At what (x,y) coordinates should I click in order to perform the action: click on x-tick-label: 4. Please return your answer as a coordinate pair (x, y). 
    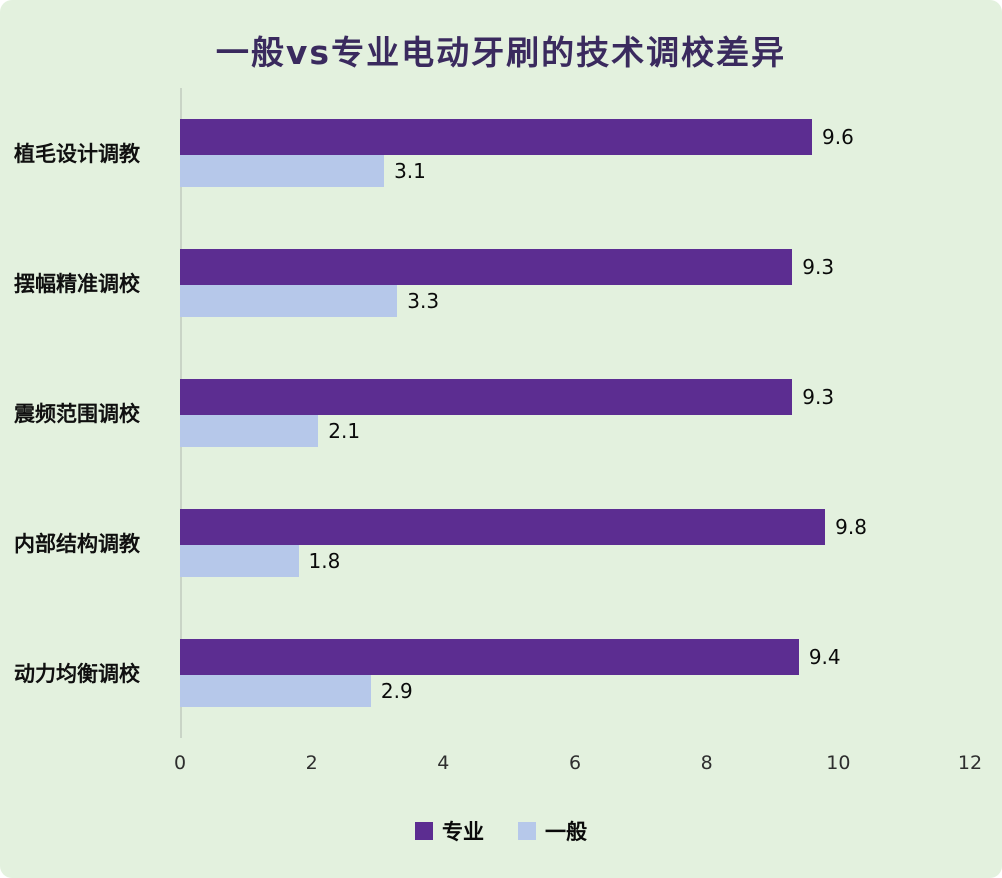
    Looking at the image, I should click on (443, 763).